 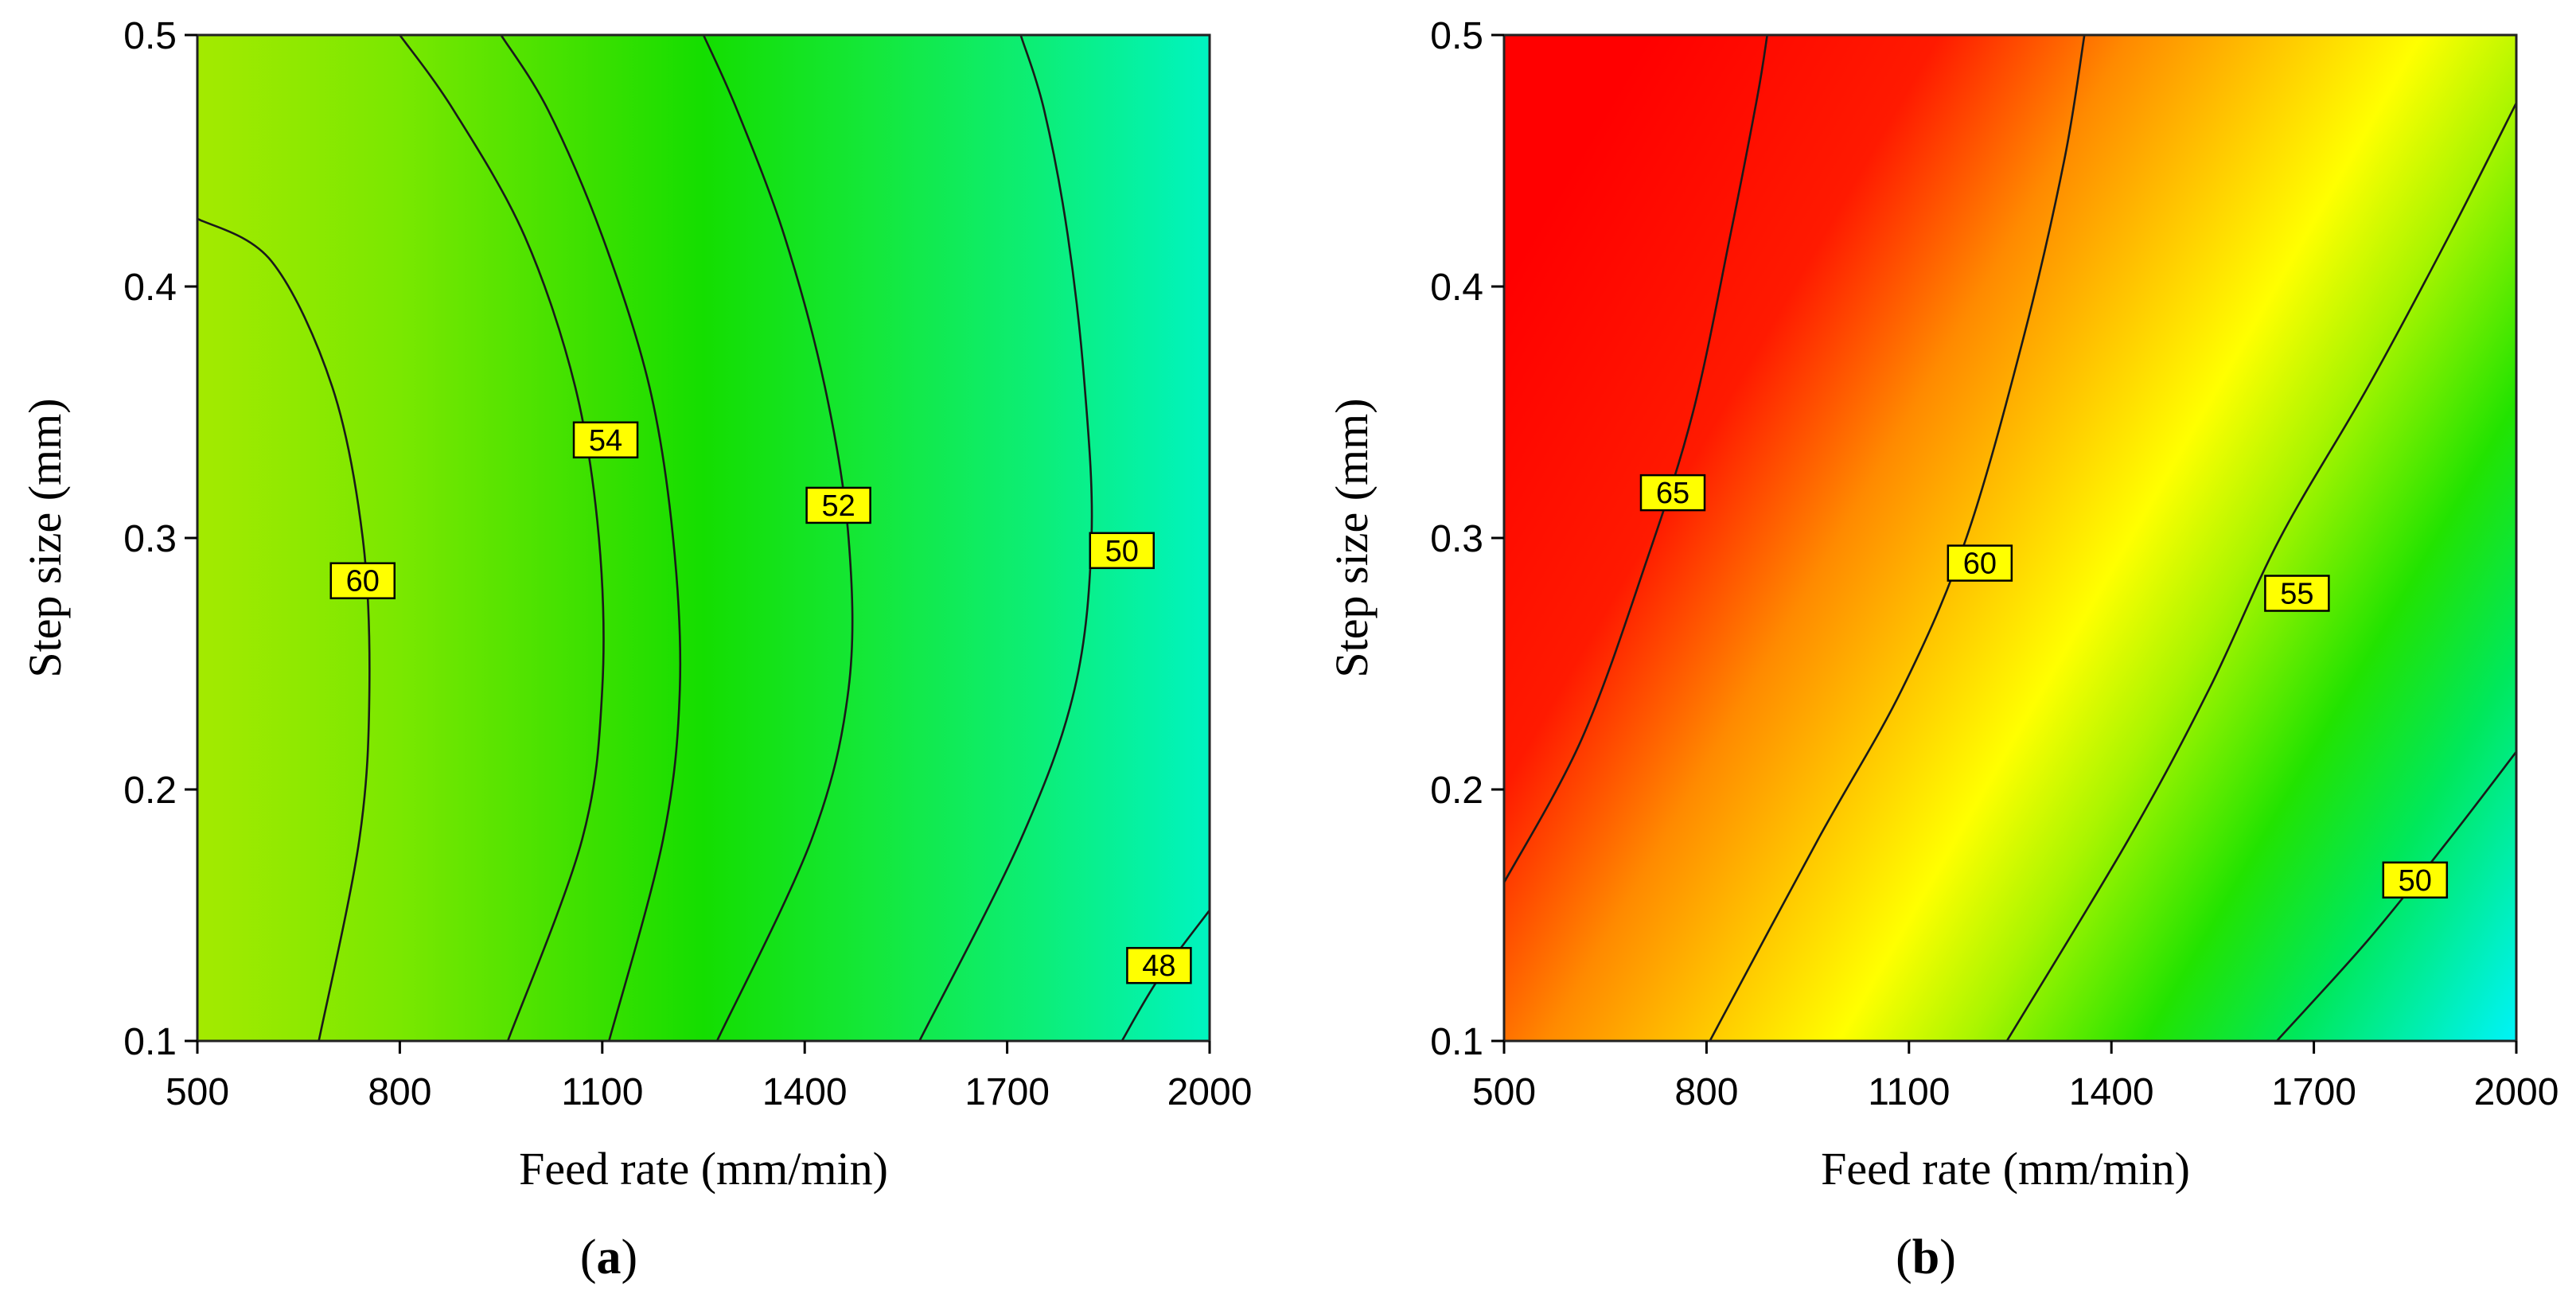 I want to click on svg-text: 52, so click(x=838, y=506).